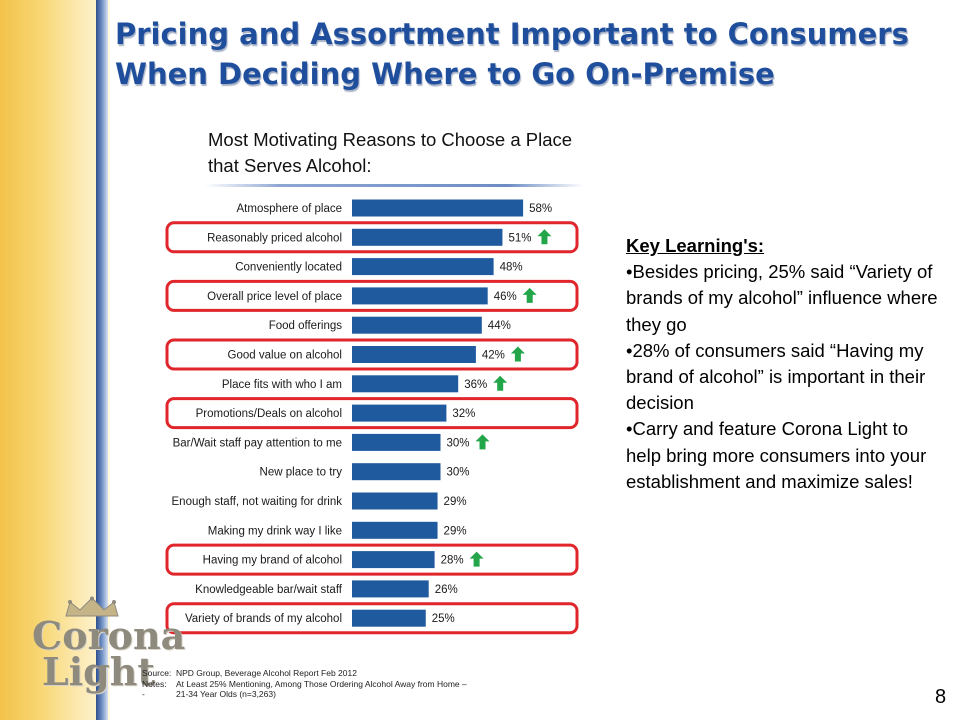 The image size is (960, 720). What do you see at coordinates (505, 297) in the screenshot?
I see `value-label: 46%` at bounding box center [505, 297].